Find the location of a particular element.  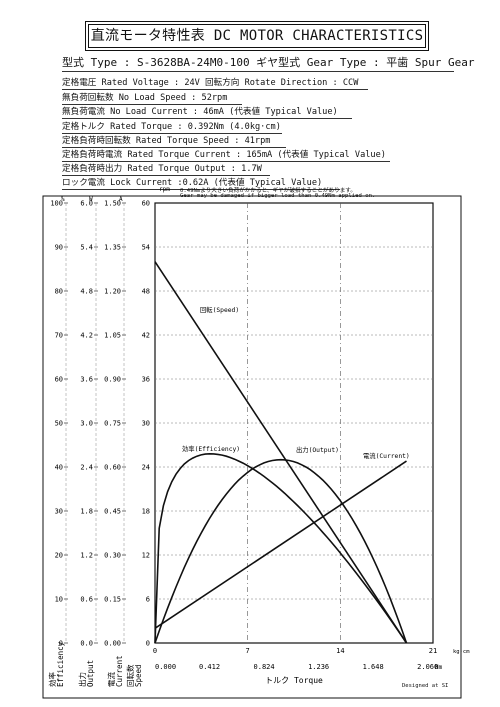

output-tick-label: 1.8 is located at coordinates (86, 512).